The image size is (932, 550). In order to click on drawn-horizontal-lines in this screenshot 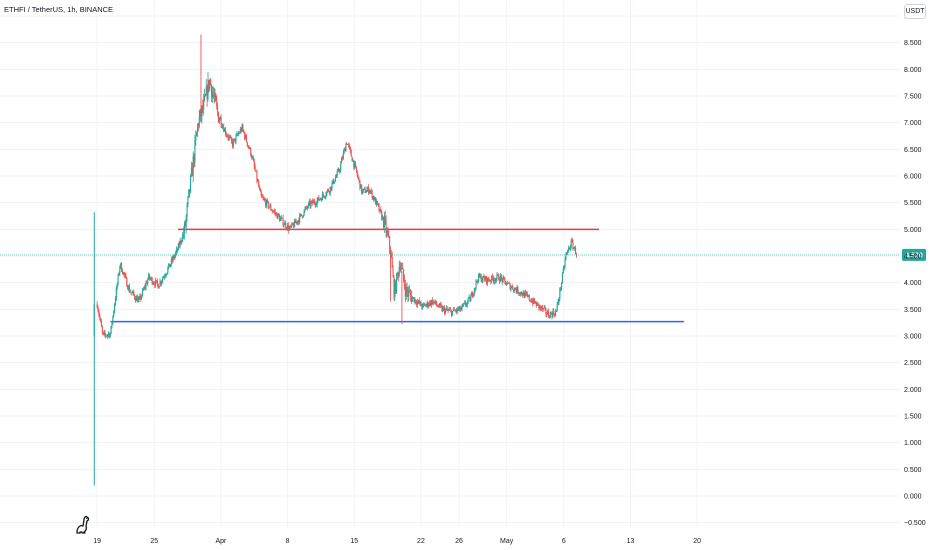, I will do `click(397, 275)`.